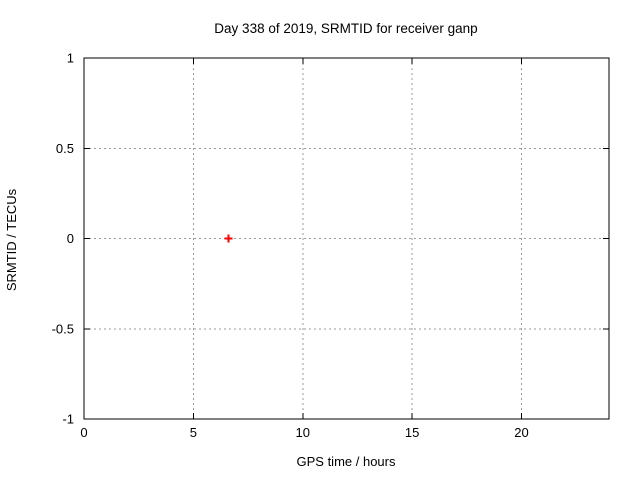 The height and width of the screenshot is (480, 640). I want to click on y-axis-label: SRMTID / TECUs, so click(11, 239).